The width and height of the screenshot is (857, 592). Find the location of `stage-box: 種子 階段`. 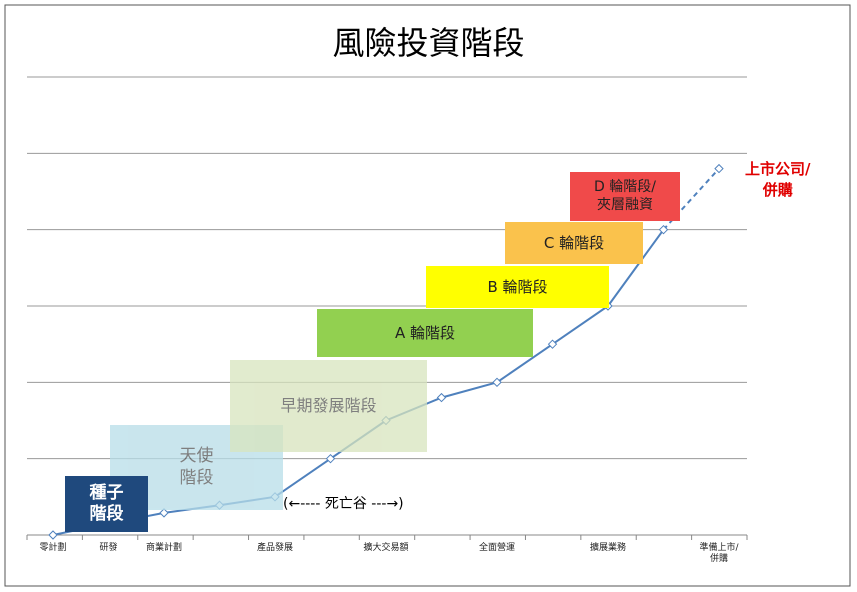

stage-box: 種子 階段 is located at coordinates (106, 504).